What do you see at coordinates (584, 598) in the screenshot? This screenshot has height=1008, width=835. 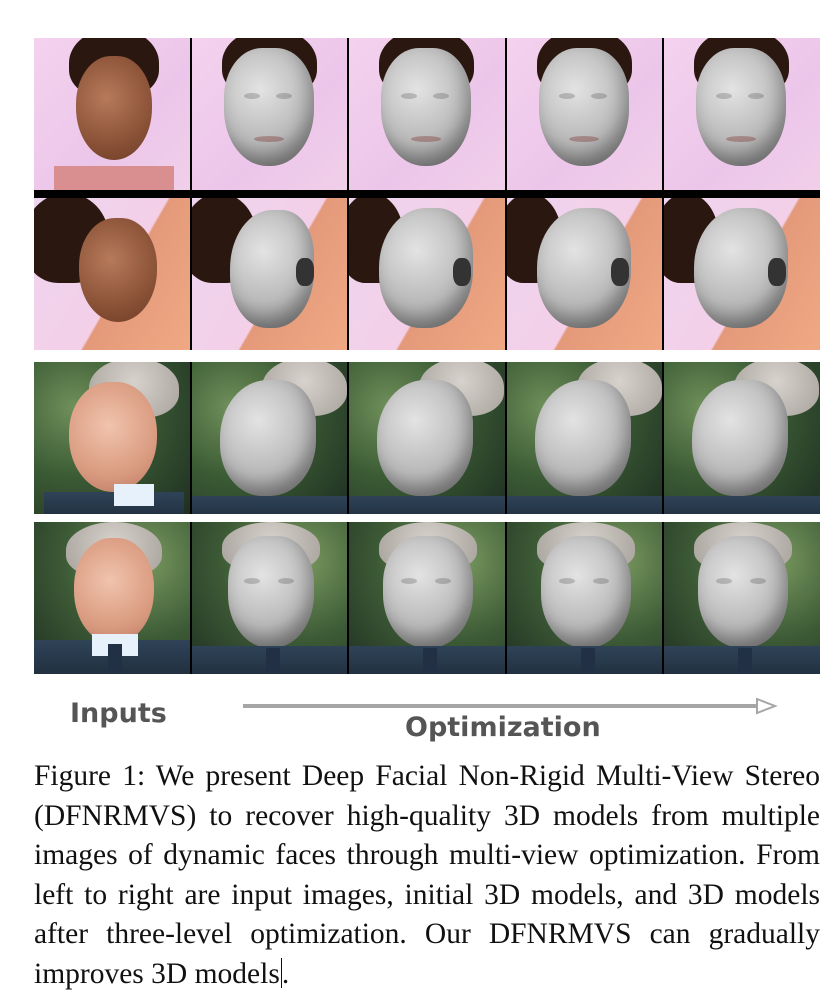 I see `mesh-level2-man-front` at bounding box center [584, 598].